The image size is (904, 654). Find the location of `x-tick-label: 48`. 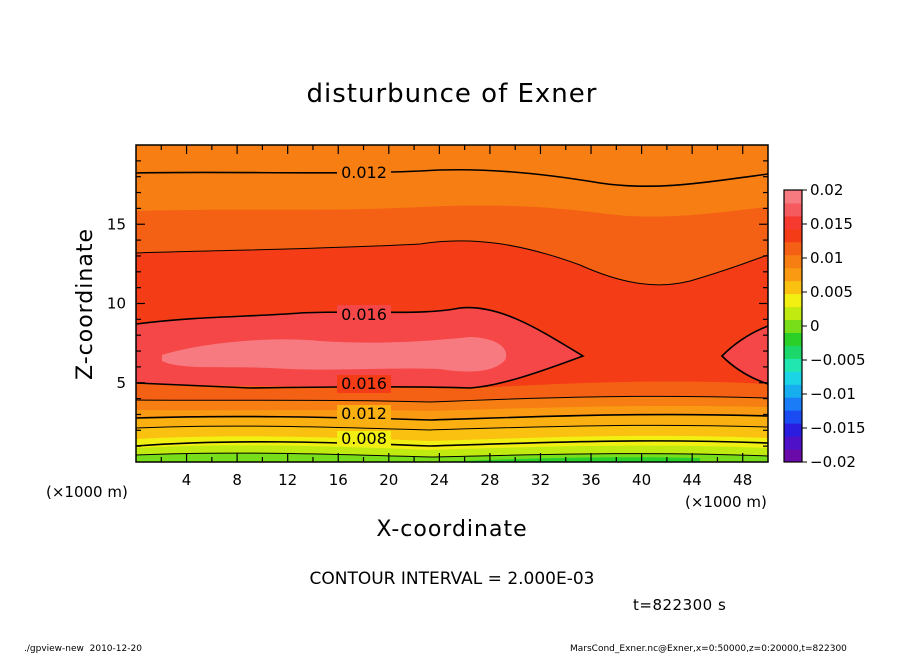

x-tick-label: 48 is located at coordinates (742, 480).